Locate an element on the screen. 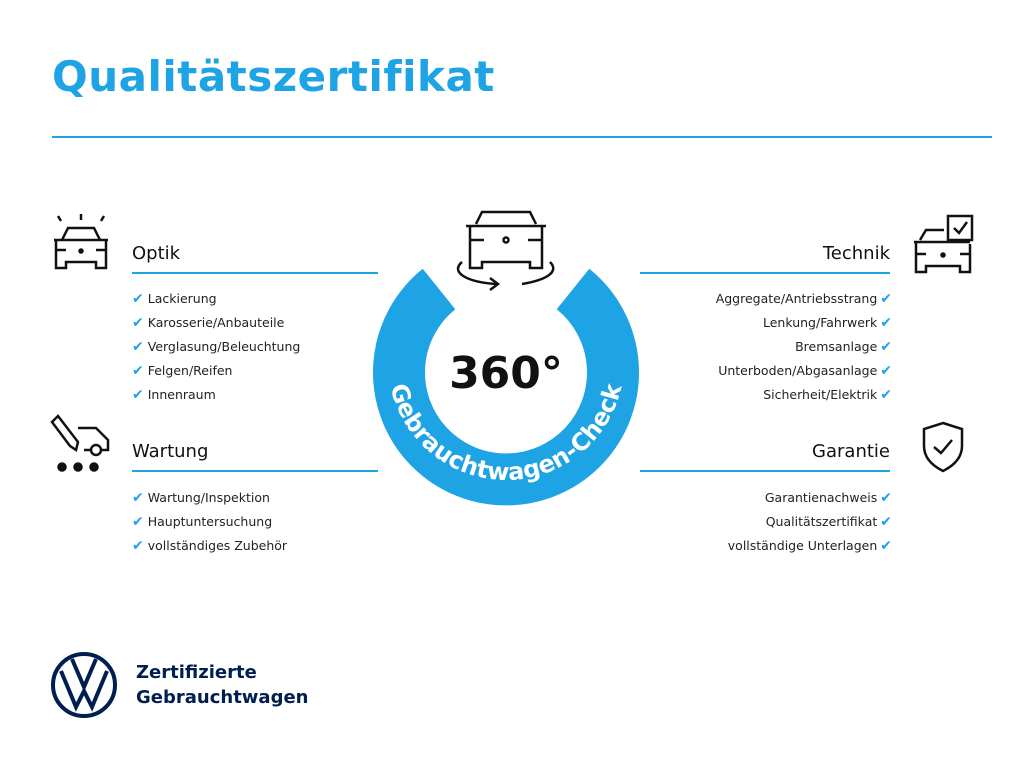 Image resolution: width=1024 pixels, height=768 pixels. list-item: Lenkung/Fahrwerk ✔ is located at coordinates (804, 323).